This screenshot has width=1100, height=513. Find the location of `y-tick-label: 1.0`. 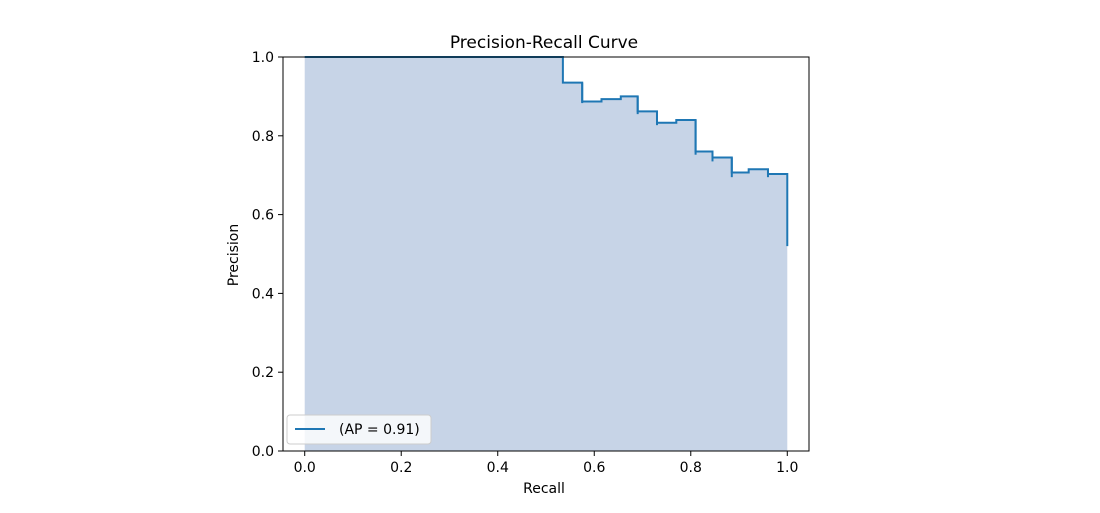

y-tick-label: 1.0 is located at coordinates (263, 58).